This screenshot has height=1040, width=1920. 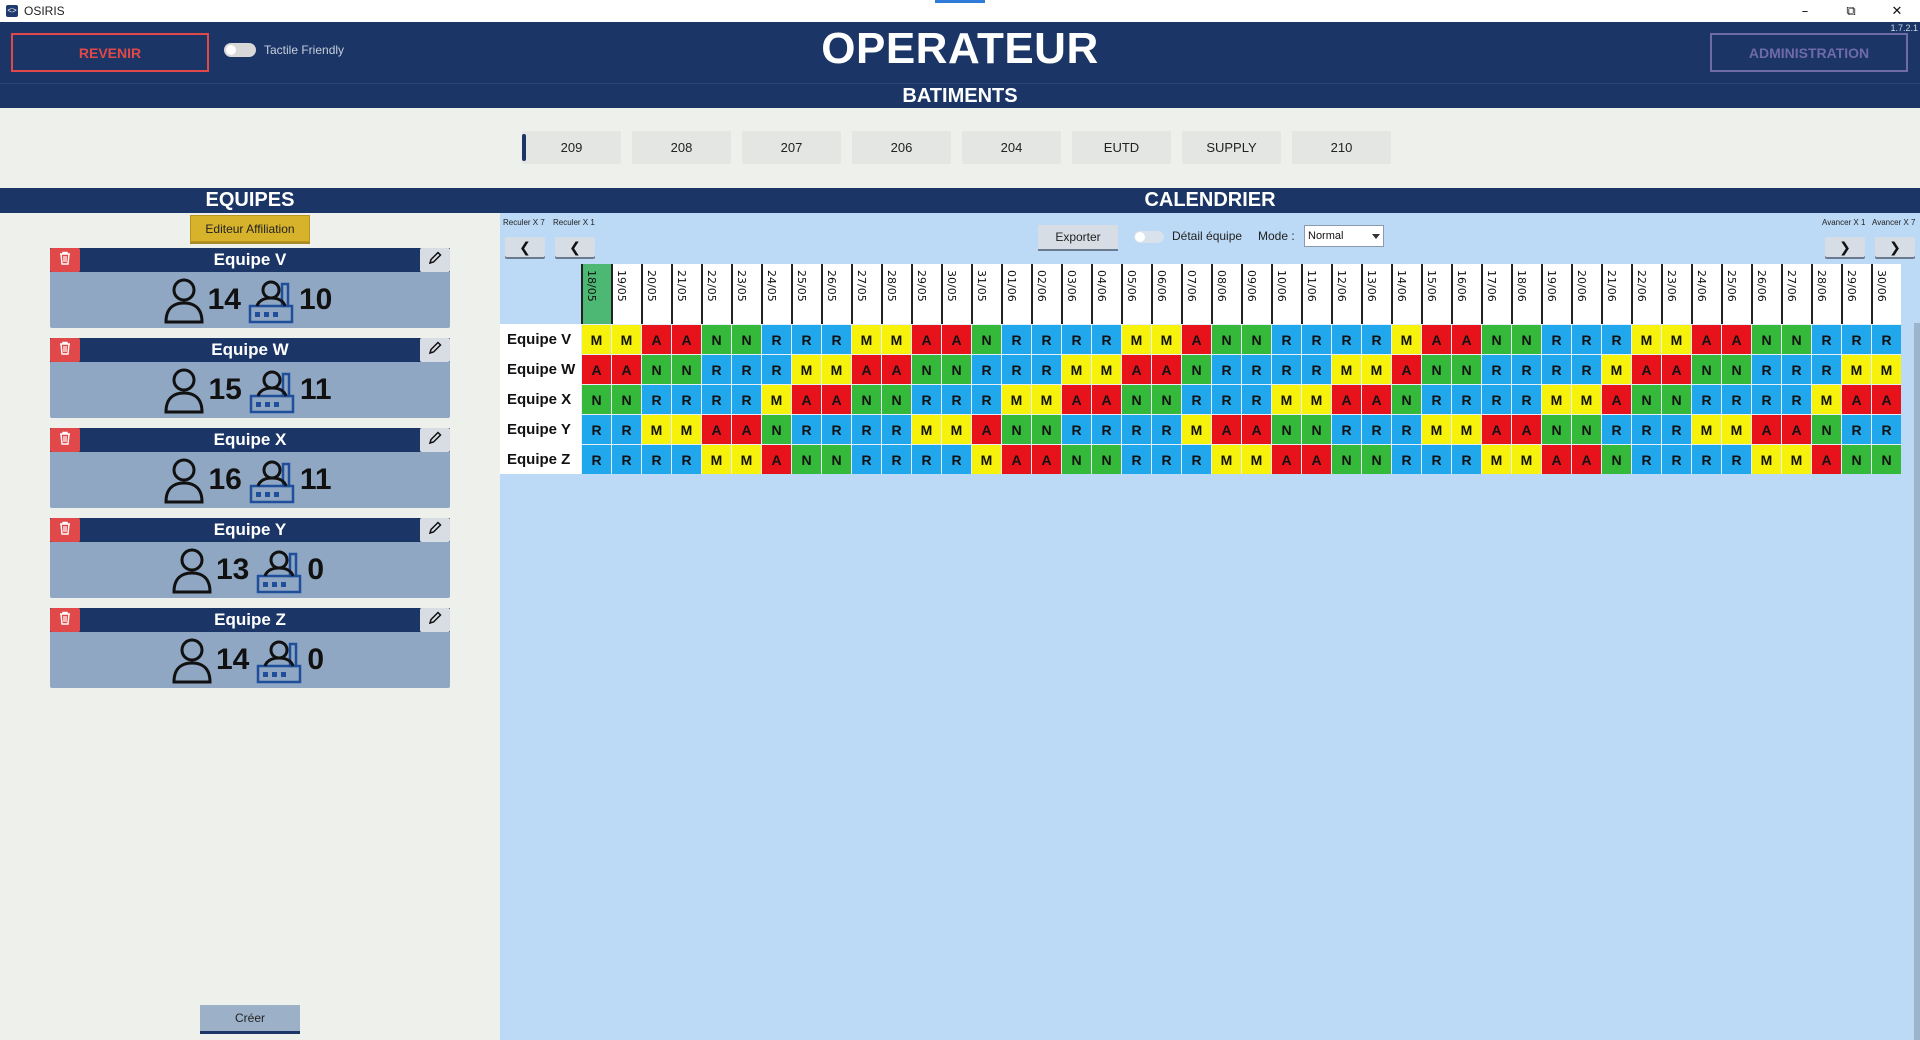 What do you see at coordinates (250, 468) in the screenshot?
I see `team-card: Equipe X 16 11` at bounding box center [250, 468].